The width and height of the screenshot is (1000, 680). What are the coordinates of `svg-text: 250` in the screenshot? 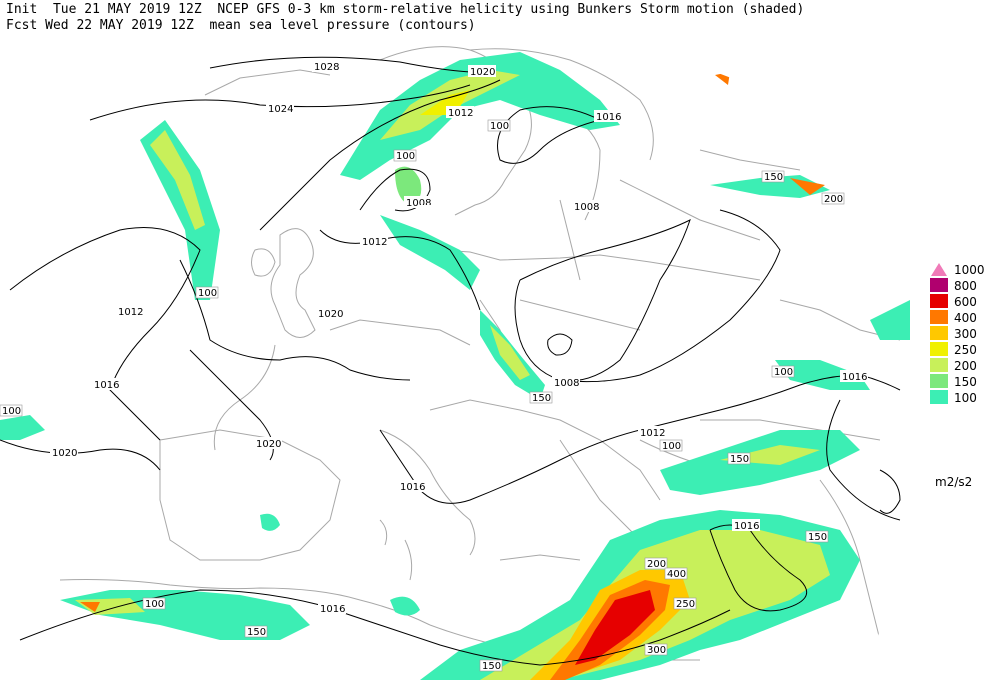 It's located at (685, 604).